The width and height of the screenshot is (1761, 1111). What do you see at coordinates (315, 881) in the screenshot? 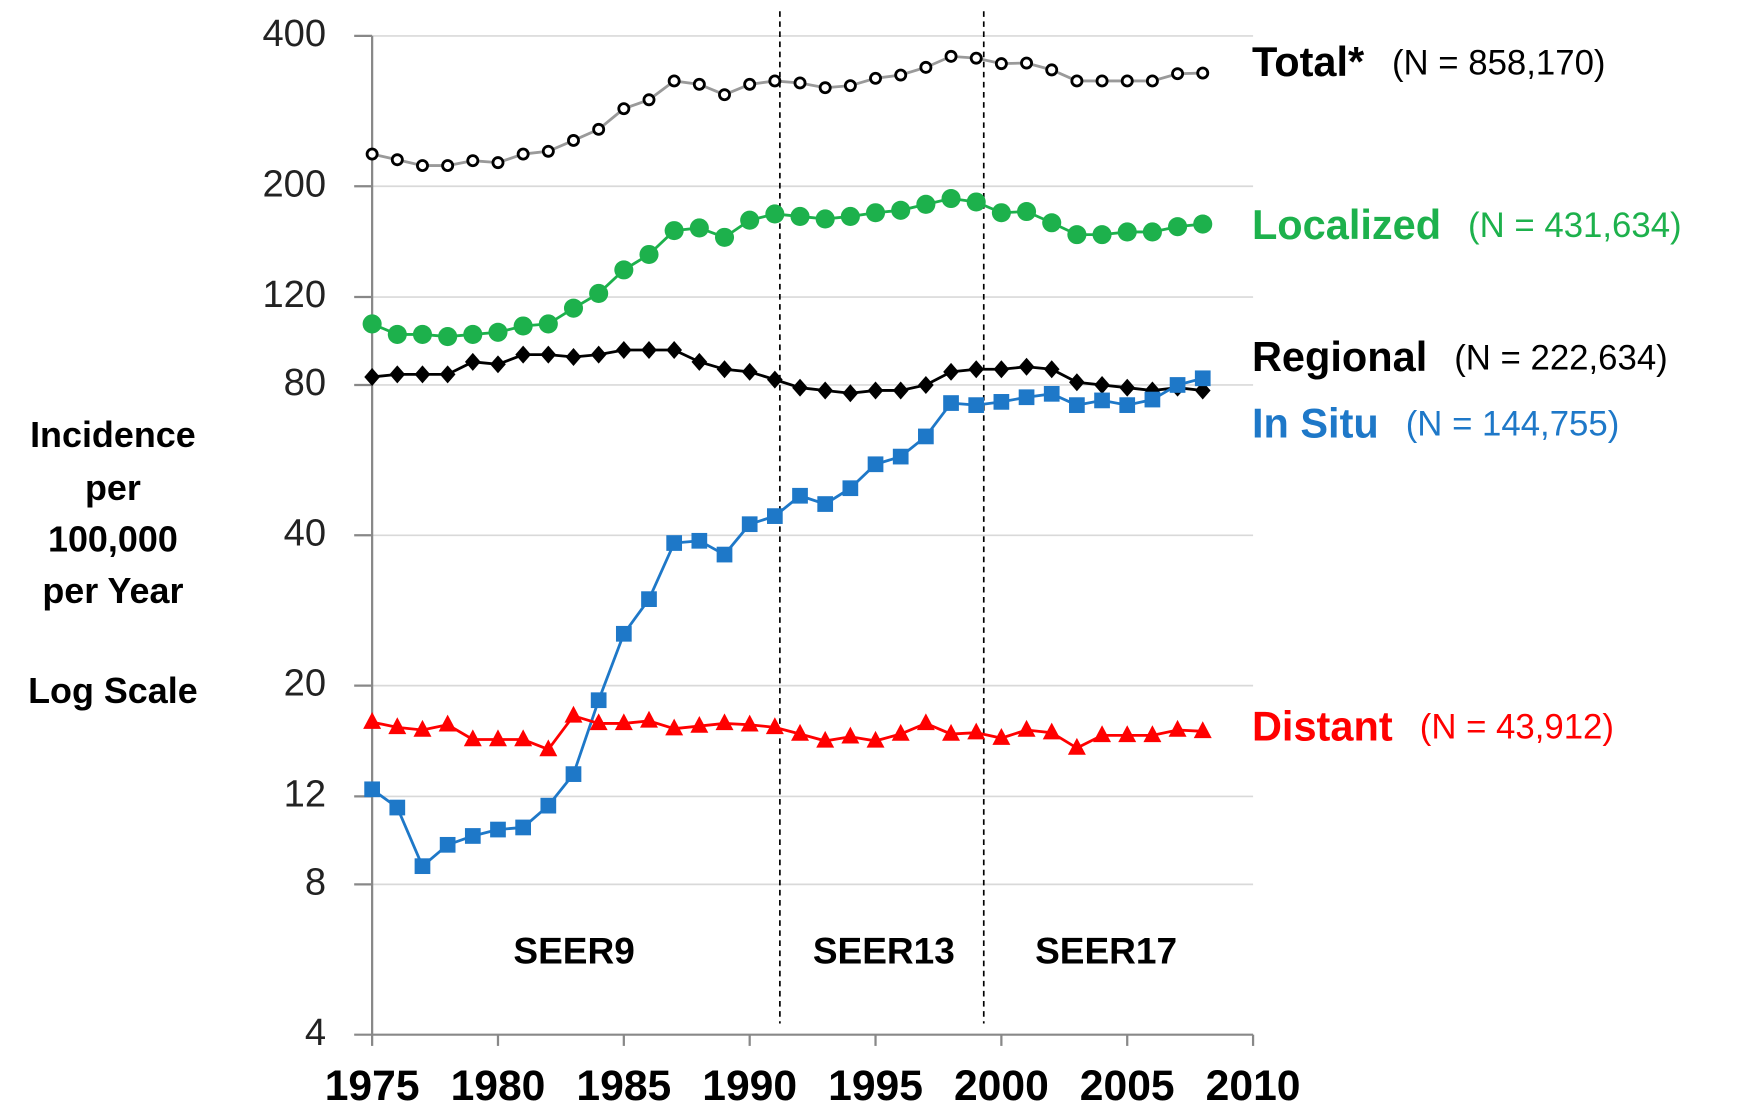
I see `y-tick-label: 8` at bounding box center [315, 881].